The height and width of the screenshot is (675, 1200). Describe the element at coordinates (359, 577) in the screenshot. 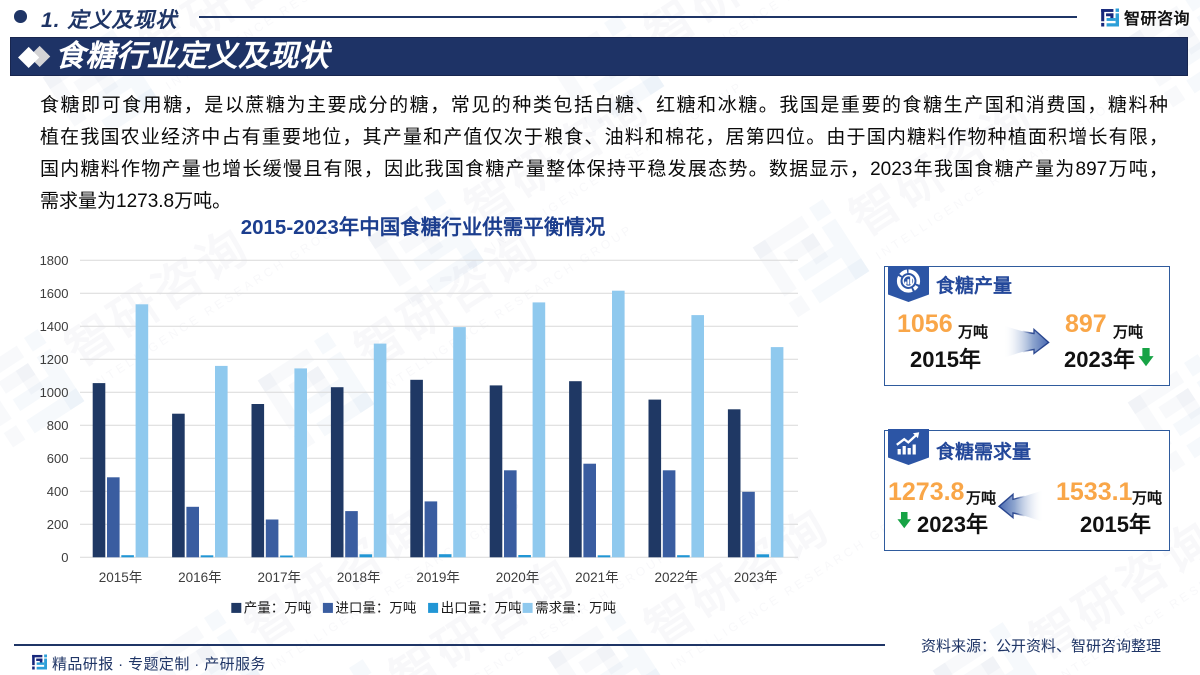

I see `svg-text: 2018年` at that location.